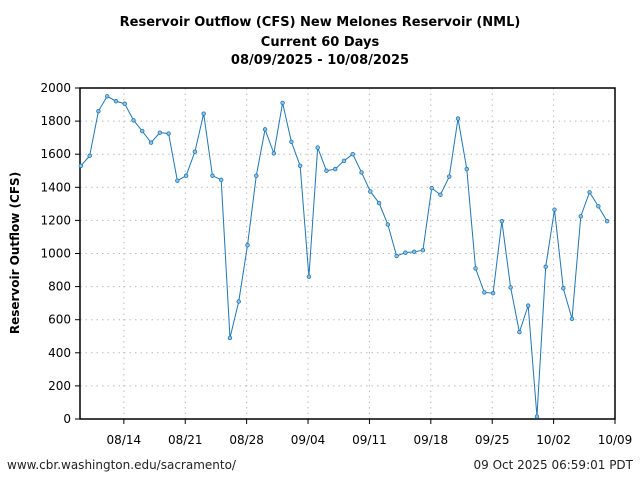 This screenshot has width=640, height=480. What do you see at coordinates (59, 386) in the screenshot?
I see `y-tick-label: 200` at bounding box center [59, 386].